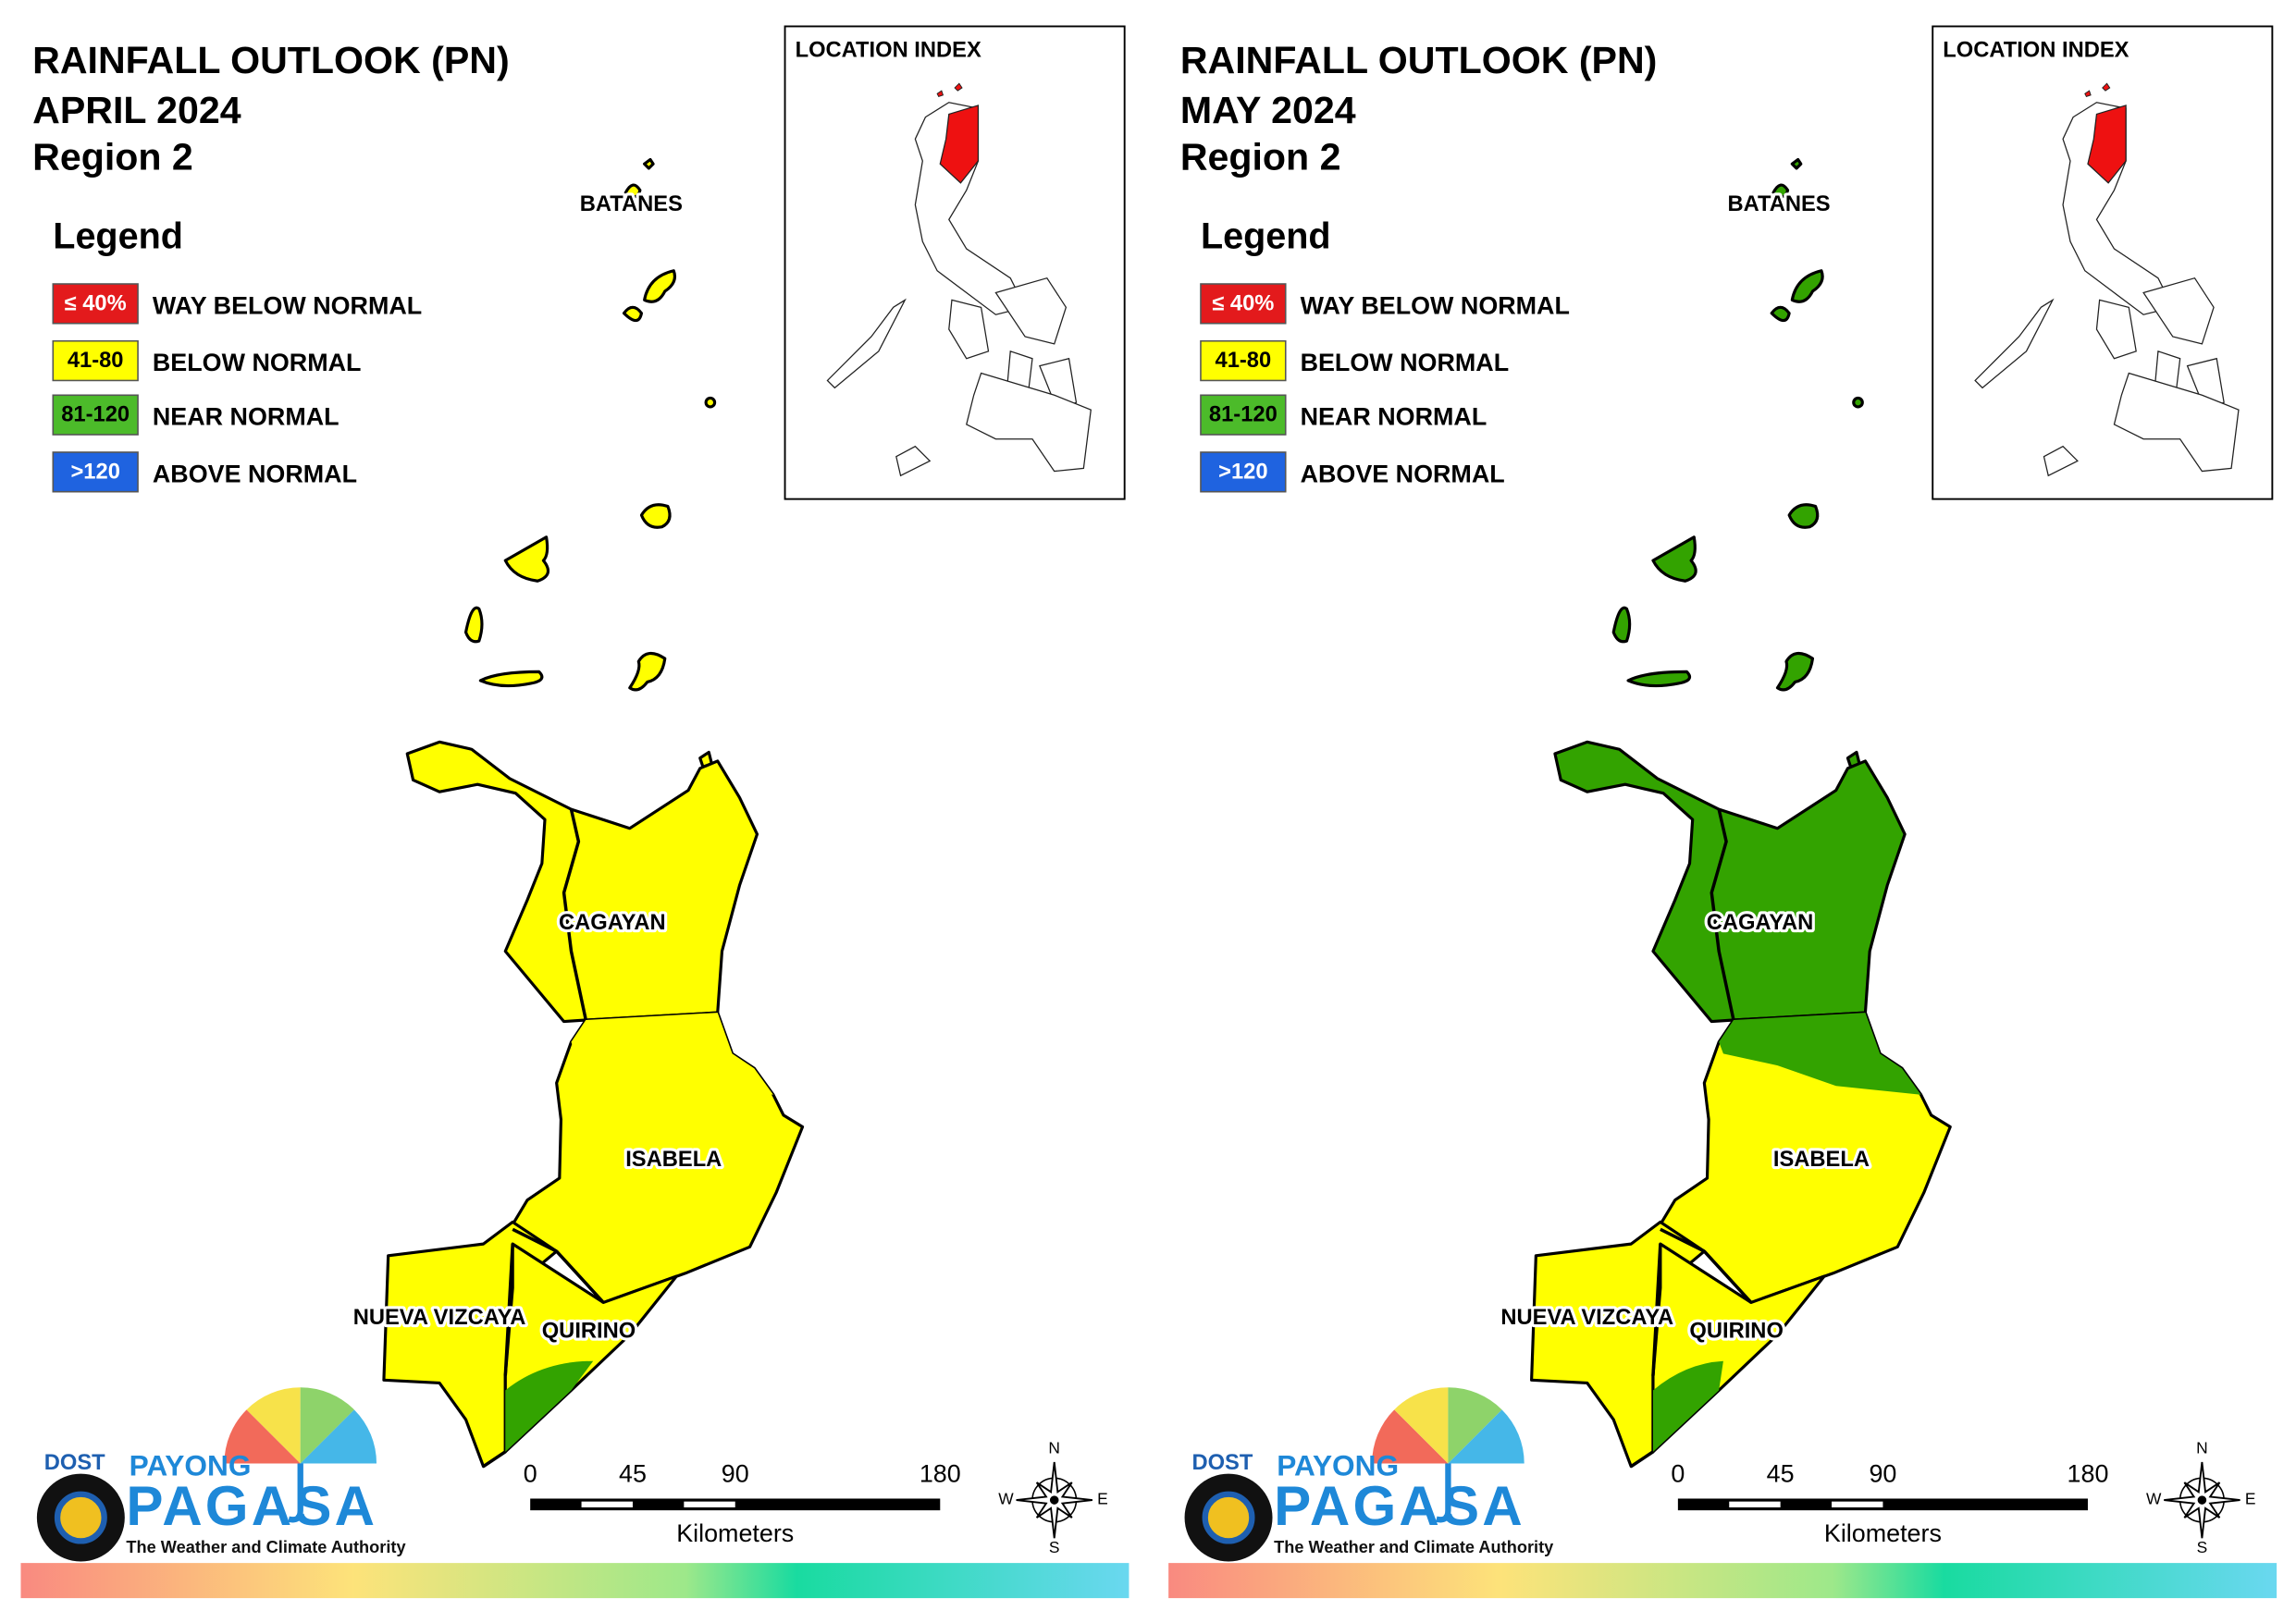 This screenshot has width=2296, height=1623. I want to click on legend-swatch-text: ≤ 40%, so click(96, 303).